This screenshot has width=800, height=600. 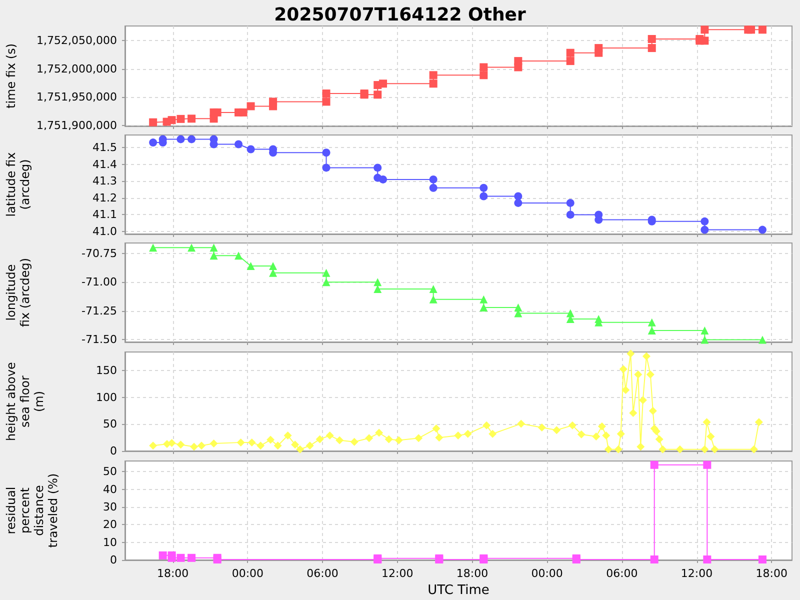 I want to click on y-axis-title: time fix (s), so click(x=11, y=76).